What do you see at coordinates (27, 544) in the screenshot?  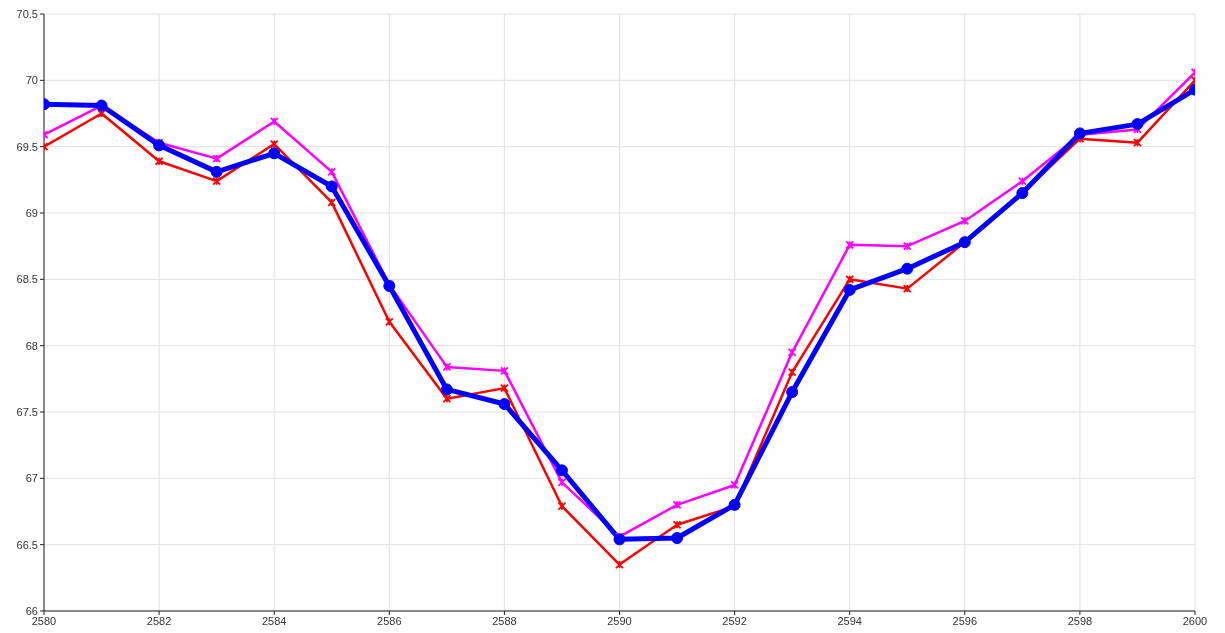 I see `y-tick-label: 66.5` at bounding box center [27, 544].